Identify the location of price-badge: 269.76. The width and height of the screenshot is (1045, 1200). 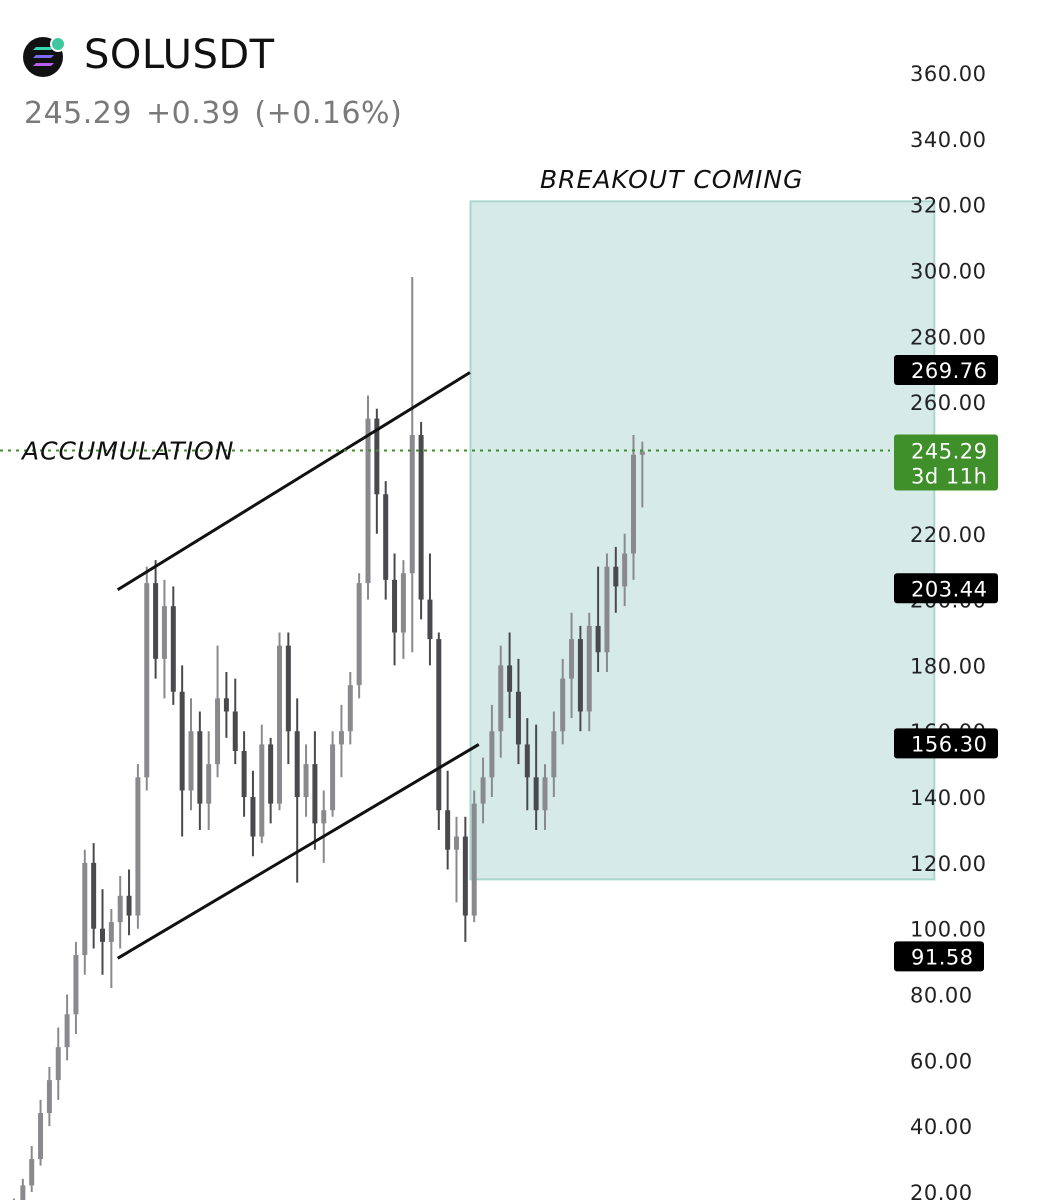
(946, 369).